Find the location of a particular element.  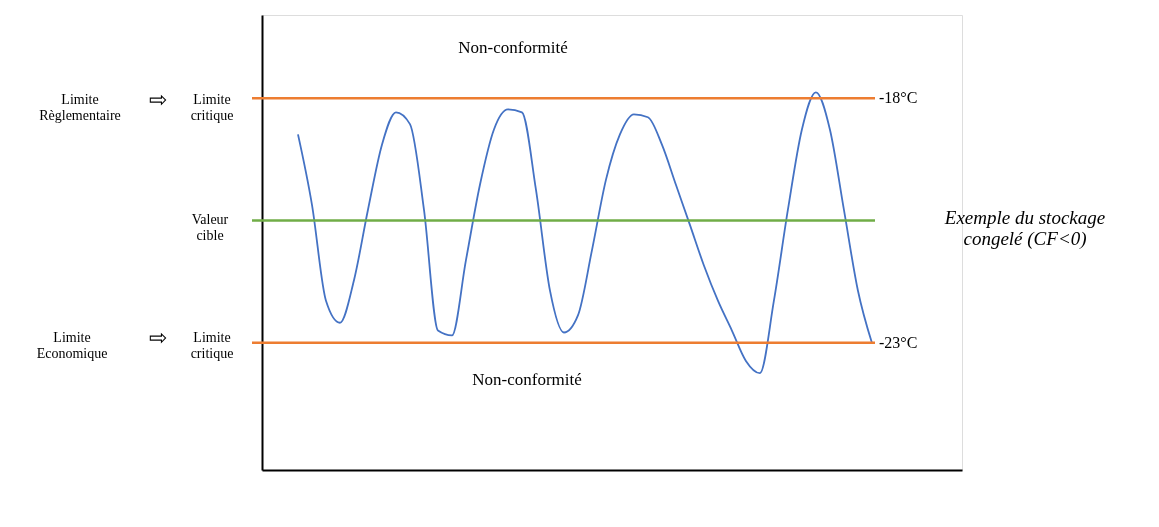

text: Exemple du stockage congelé (CF<0) is located at coordinates (1024, 228).